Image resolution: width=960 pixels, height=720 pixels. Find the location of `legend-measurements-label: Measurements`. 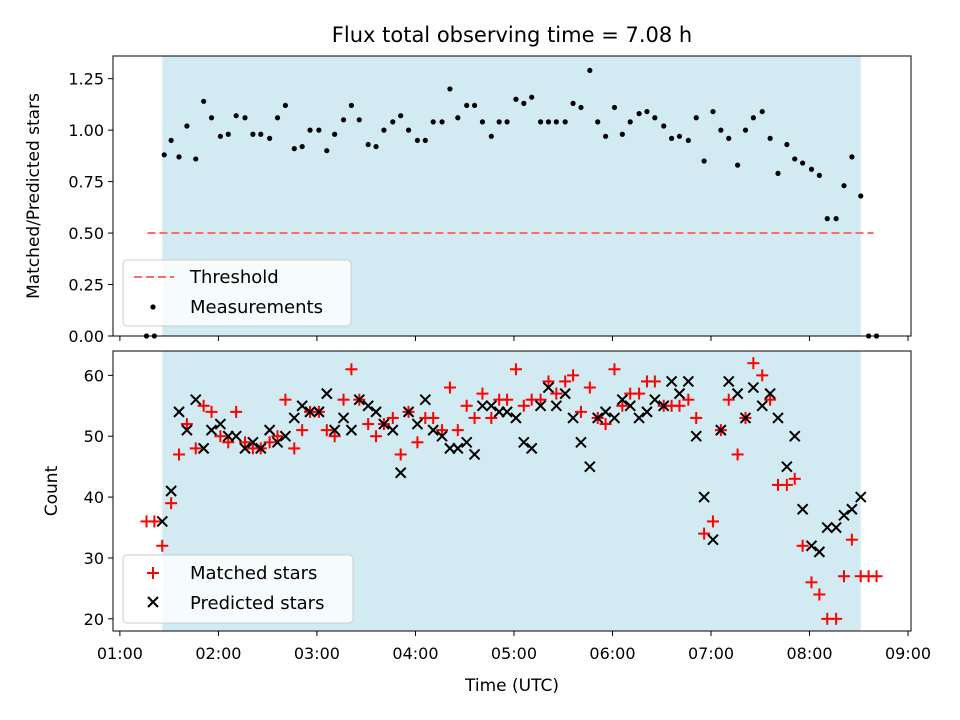

legend-measurements-label: Measurements is located at coordinates (256, 307).